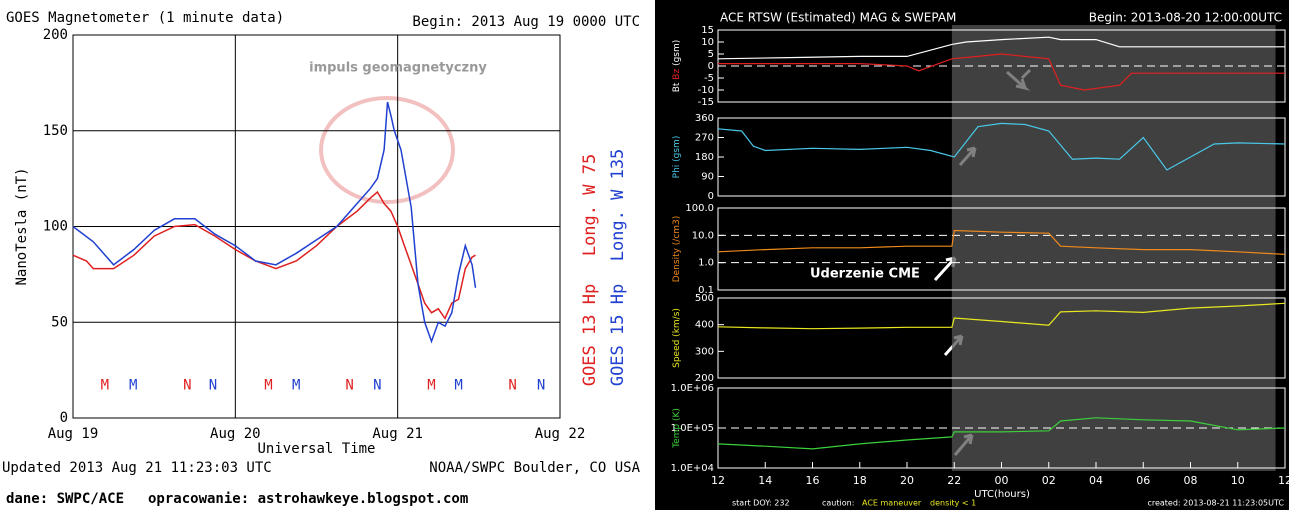 This screenshot has height=510, width=1289. Describe the element at coordinates (711, 54) in the screenshot. I see `y-tick-label: 5` at that location.